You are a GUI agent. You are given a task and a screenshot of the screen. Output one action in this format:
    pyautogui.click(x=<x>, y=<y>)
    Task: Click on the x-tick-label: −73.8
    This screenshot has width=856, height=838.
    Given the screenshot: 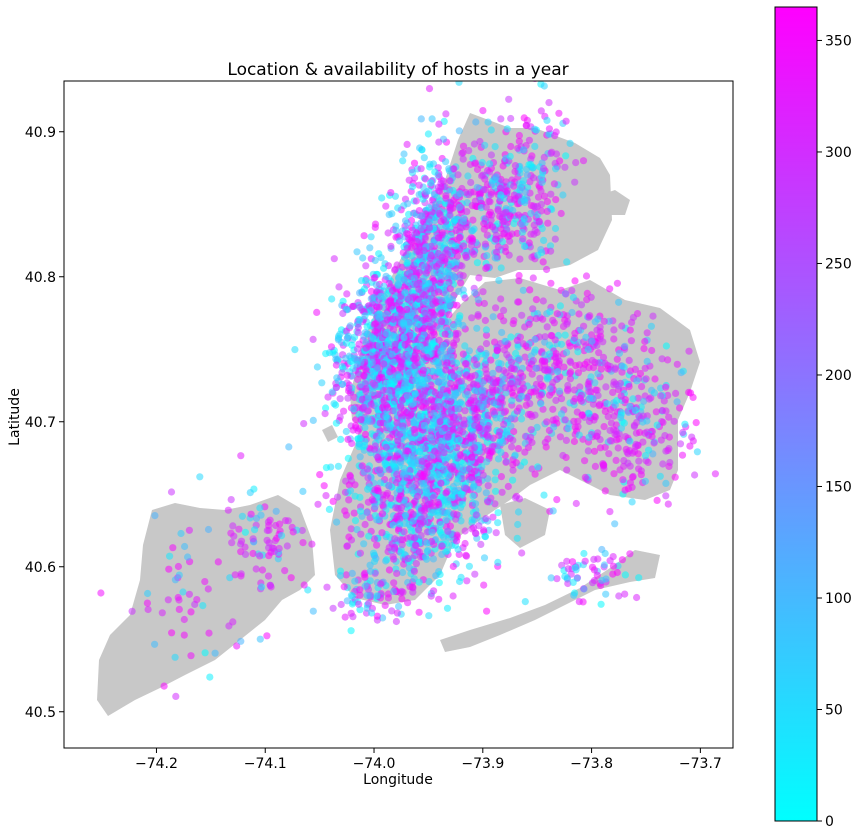 What is the action you would take?
    pyautogui.click(x=591, y=764)
    